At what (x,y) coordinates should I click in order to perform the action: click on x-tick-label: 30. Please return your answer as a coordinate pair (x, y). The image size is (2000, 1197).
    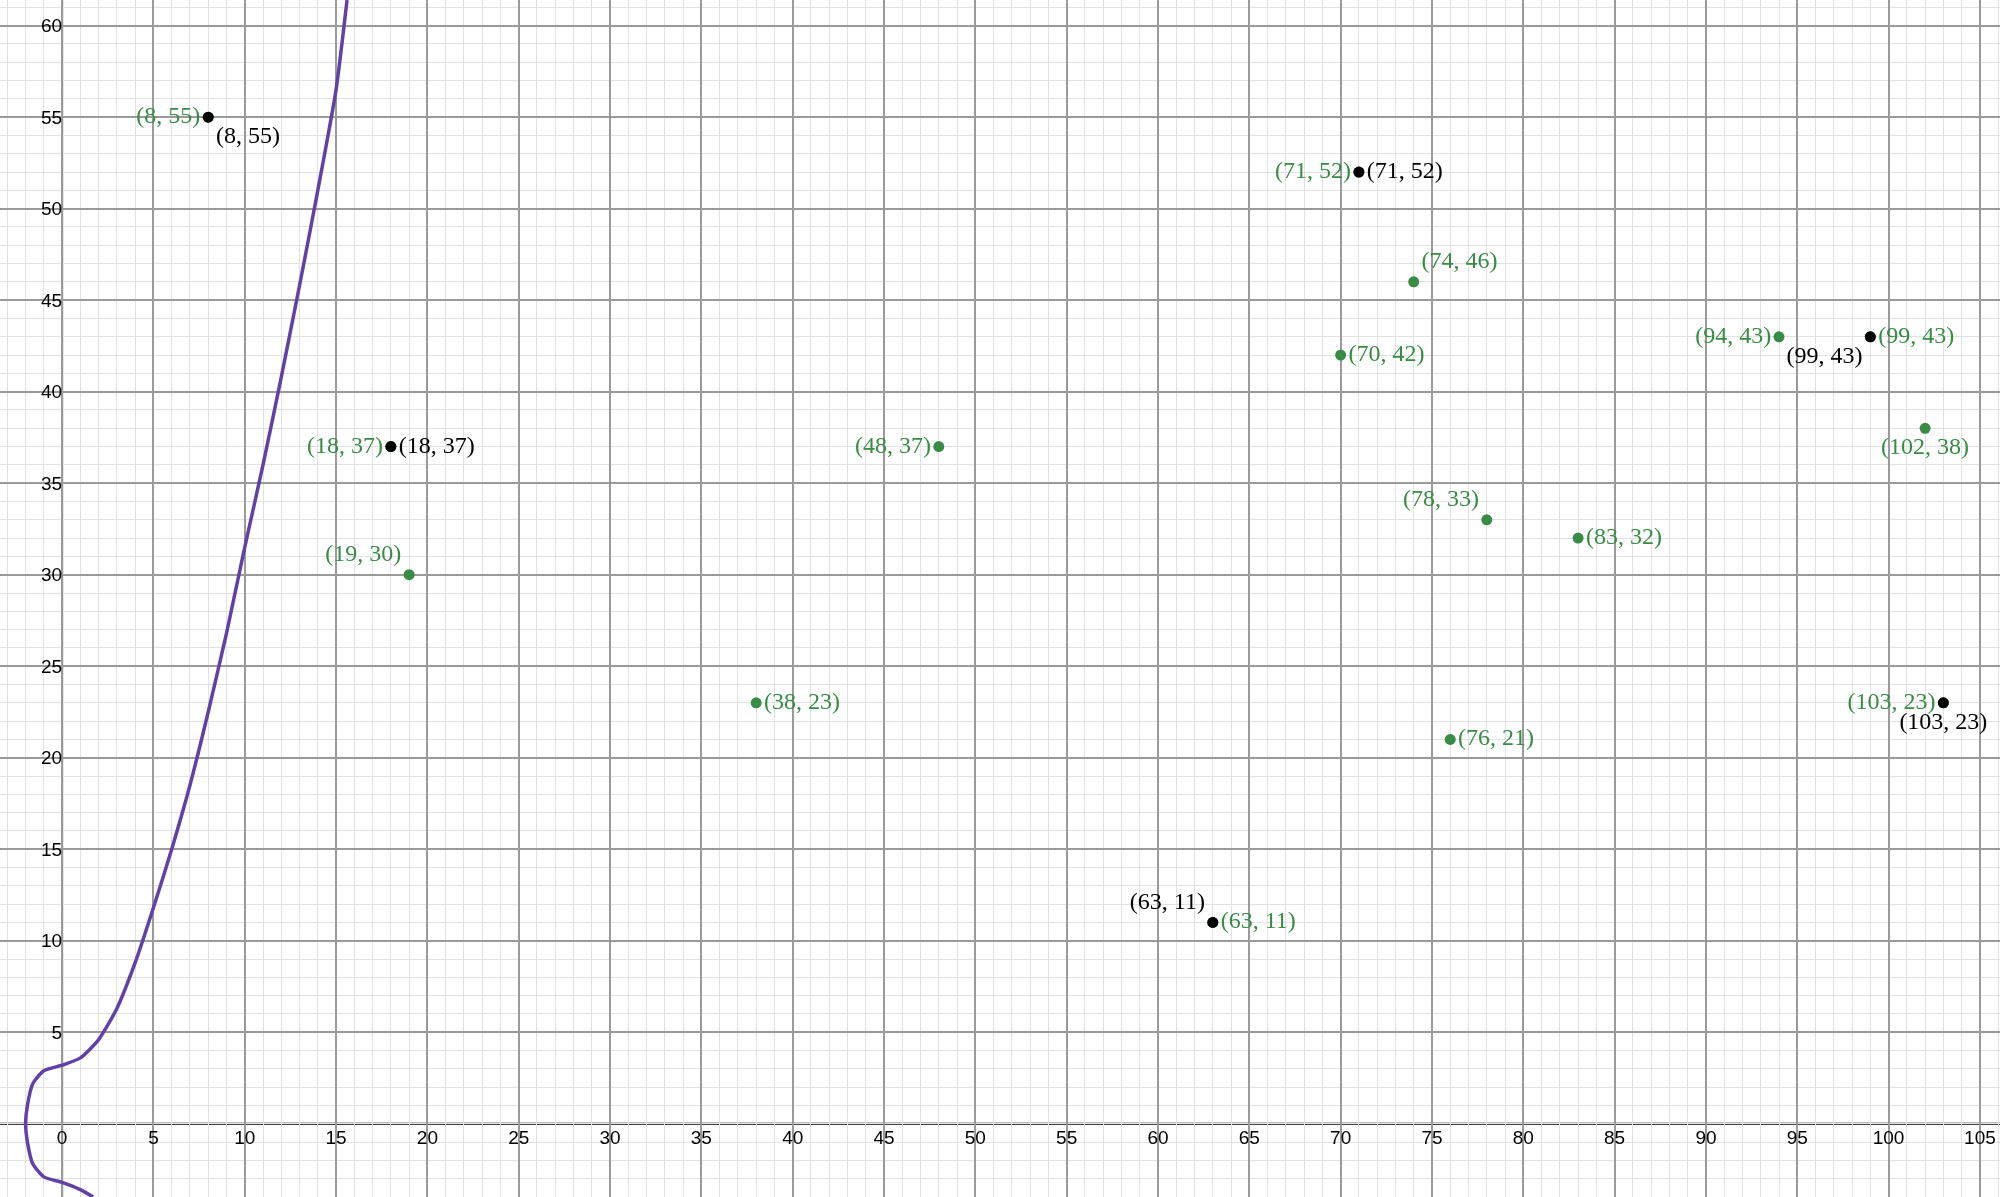
    Looking at the image, I should click on (610, 1137).